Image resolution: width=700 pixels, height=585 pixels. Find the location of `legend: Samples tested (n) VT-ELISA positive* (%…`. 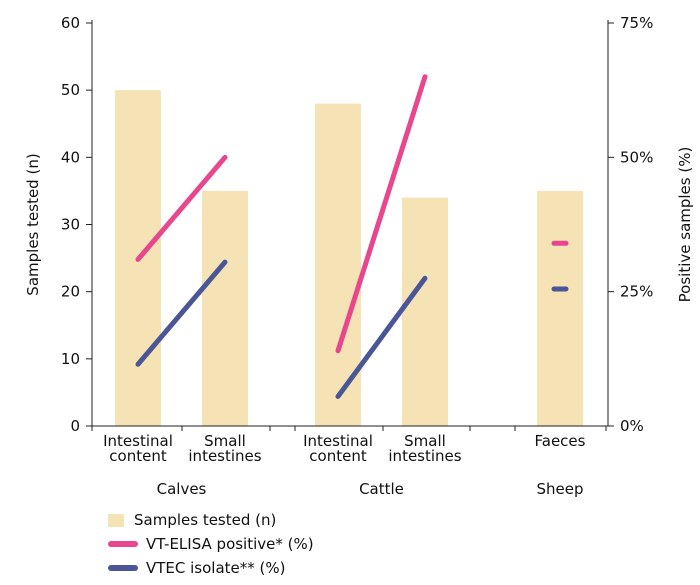

legend: Samples tested (n) VT-ELISA positive* (%… is located at coordinates (211, 544).